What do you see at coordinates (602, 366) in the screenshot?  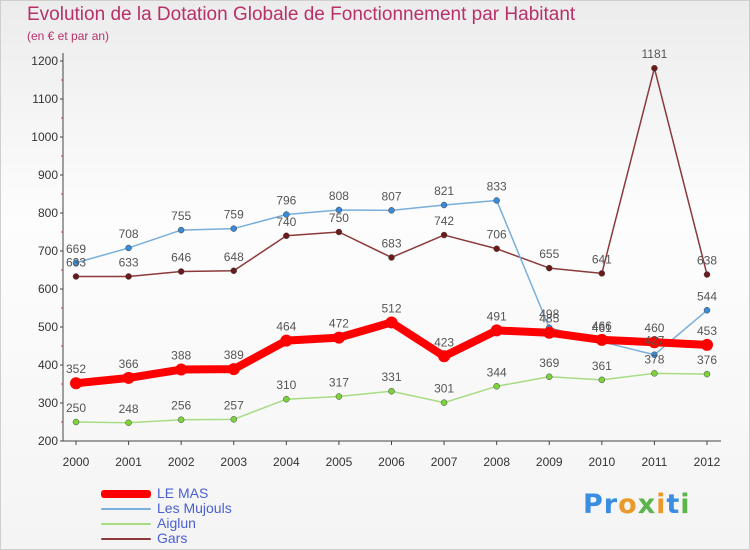 I see `data-label: 361` at bounding box center [602, 366].